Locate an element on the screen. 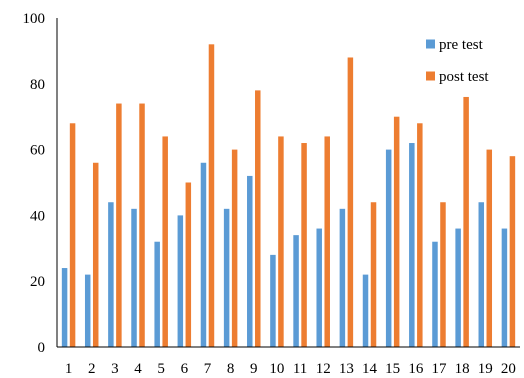 This screenshot has width=524, height=378. x-tick-label: 13 is located at coordinates (346, 369).